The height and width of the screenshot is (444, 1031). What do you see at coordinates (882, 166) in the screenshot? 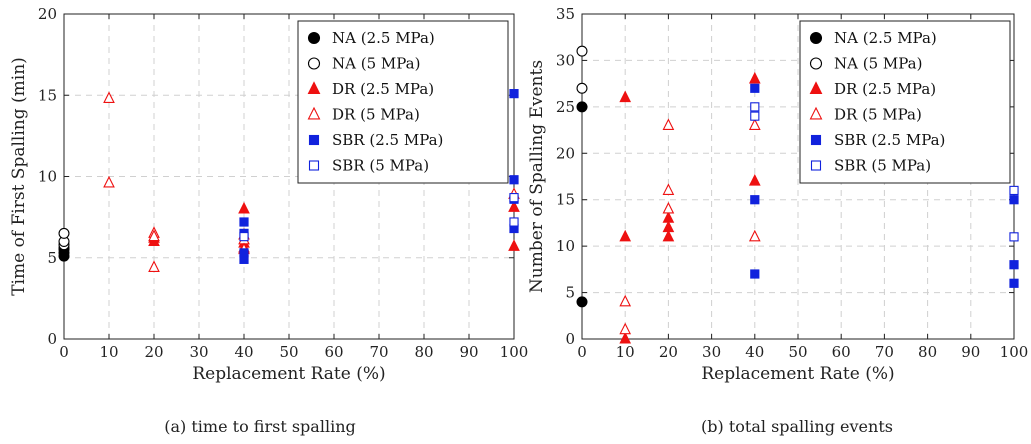
I see `legend-entry: SBR (5 MPa)` at bounding box center [882, 166].